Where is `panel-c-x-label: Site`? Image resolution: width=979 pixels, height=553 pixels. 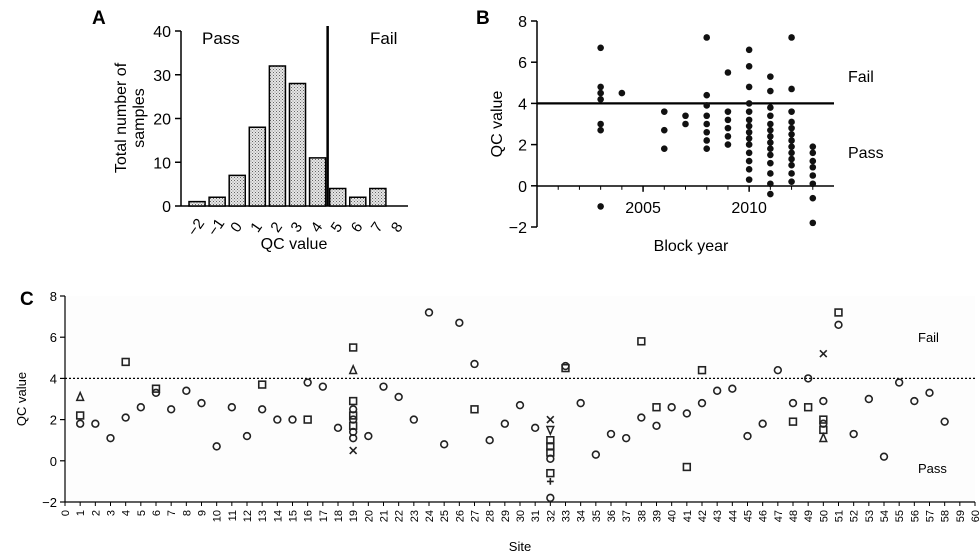
panel-c-x-label: Site is located at coordinates (520, 546).